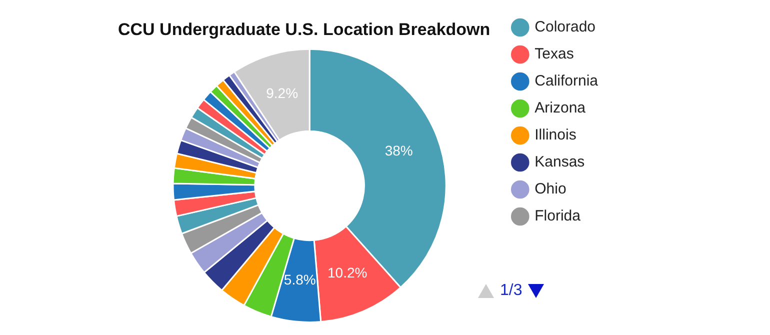 The height and width of the screenshot is (335, 770). What do you see at coordinates (566, 81) in the screenshot?
I see `legend-label: California` at bounding box center [566, 81].